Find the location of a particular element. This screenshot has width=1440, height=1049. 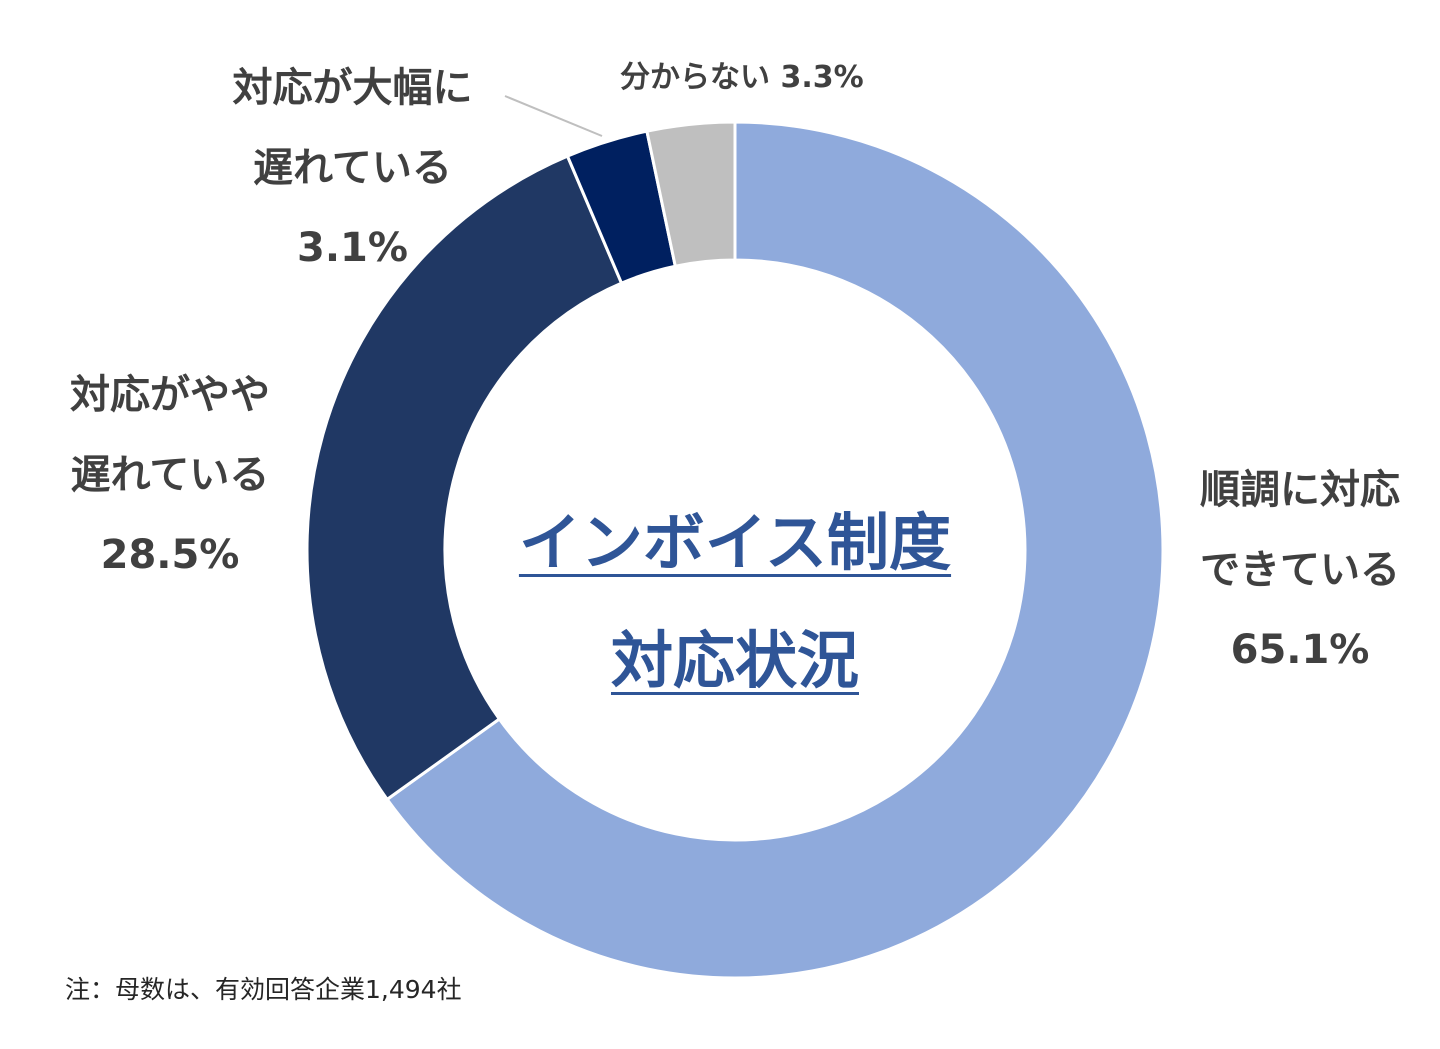

label-unknown: 分からない 3.3% is located at coordinates (742, 78).